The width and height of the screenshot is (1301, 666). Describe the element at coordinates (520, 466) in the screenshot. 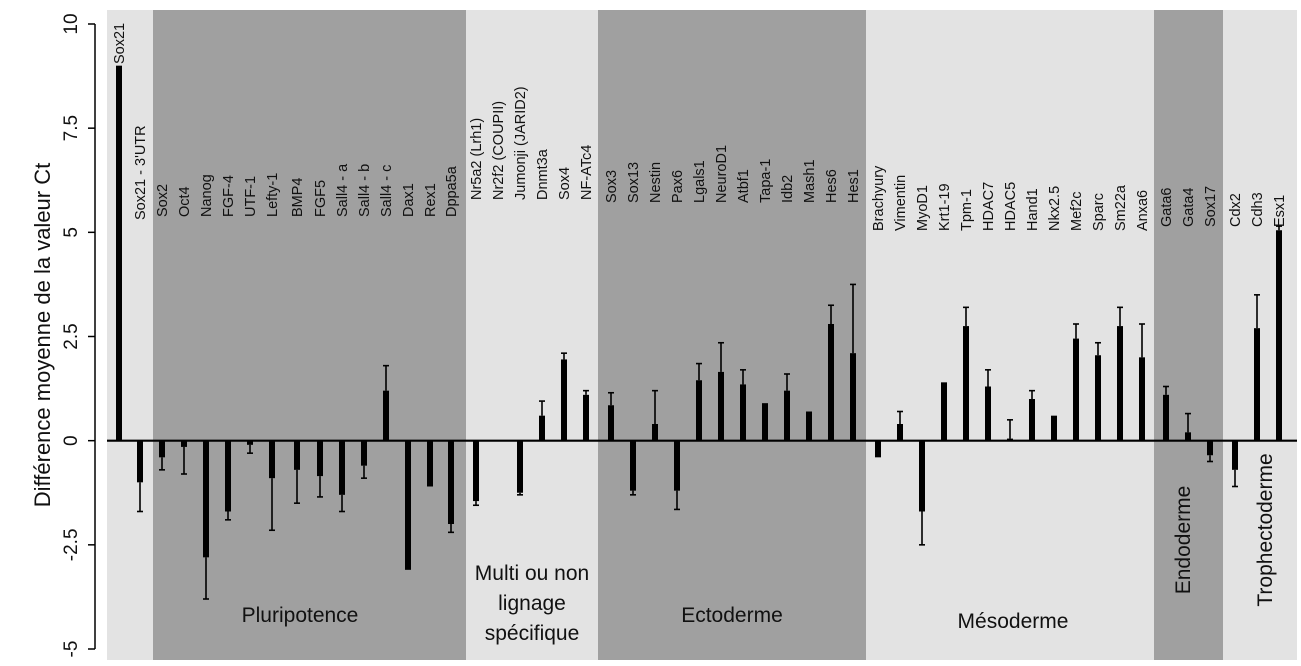

I see `bar-jumonji-jarid2` at that location.